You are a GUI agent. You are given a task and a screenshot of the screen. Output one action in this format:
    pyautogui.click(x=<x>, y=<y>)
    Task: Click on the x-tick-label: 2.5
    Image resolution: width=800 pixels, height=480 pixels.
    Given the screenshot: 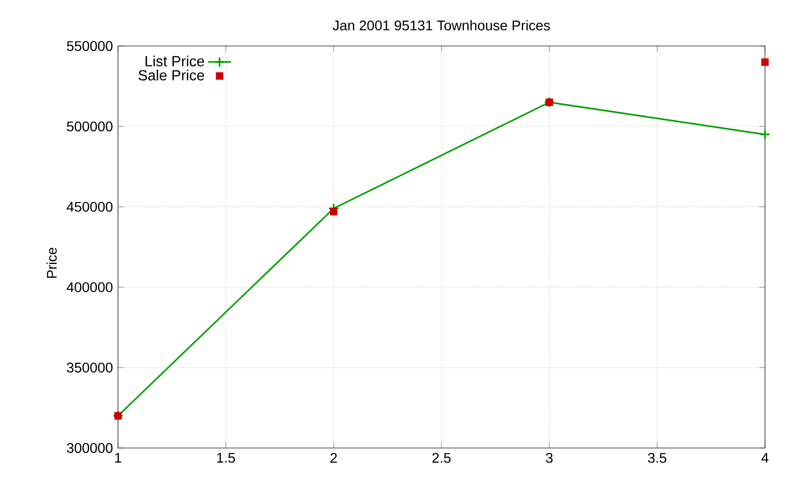 What is the action you would take?
    pyautogui.click(x=441, y=457)
    